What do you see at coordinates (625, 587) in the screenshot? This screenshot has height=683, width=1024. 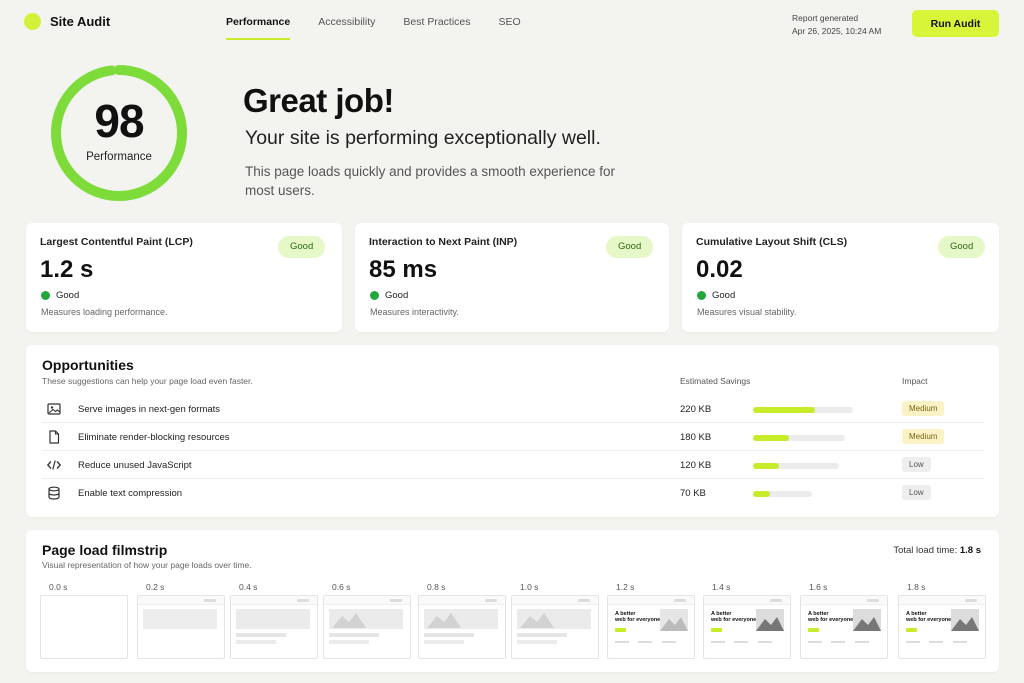 I see `frame-time-label: 1.2 s` at bounding box center [625, 587].